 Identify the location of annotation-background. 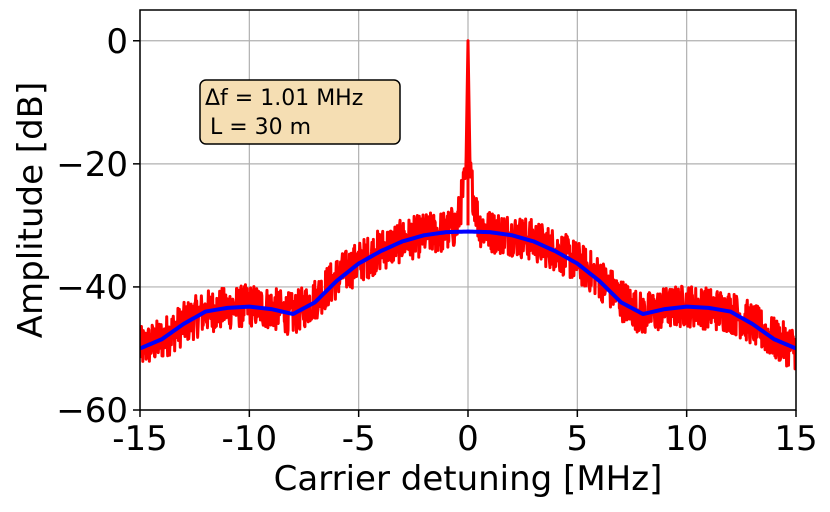
(300, 112).